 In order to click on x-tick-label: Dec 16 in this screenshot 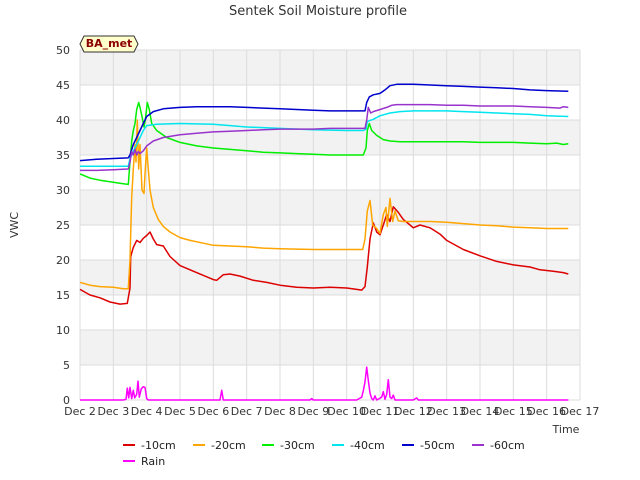, I will do `click(546, 411)`.